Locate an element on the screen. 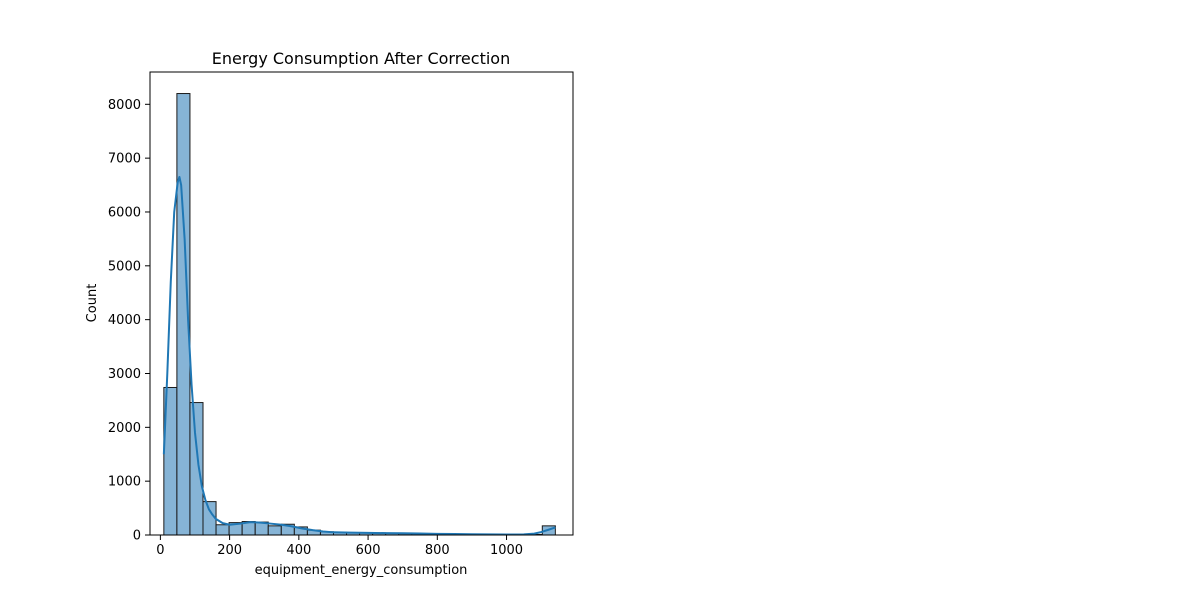 This screenshot has width=1200, height=600. y-tick-label: 5000 is located at coordinates (124, 266).